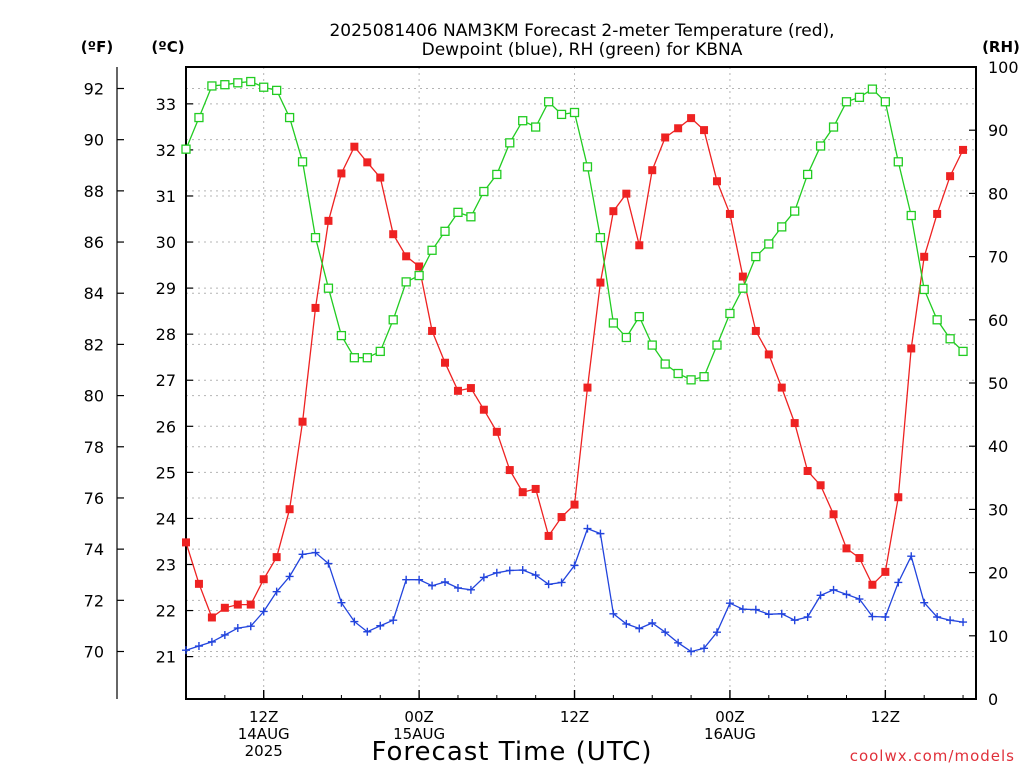  Describe the element at coordinates (730, 734) in the screenshot. I see `x-tick-label: 16AUG` at that location.